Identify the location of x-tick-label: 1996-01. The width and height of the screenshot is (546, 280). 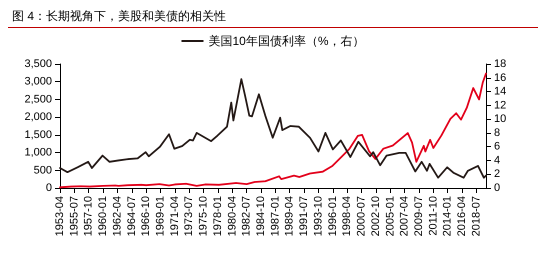
(332, 216).